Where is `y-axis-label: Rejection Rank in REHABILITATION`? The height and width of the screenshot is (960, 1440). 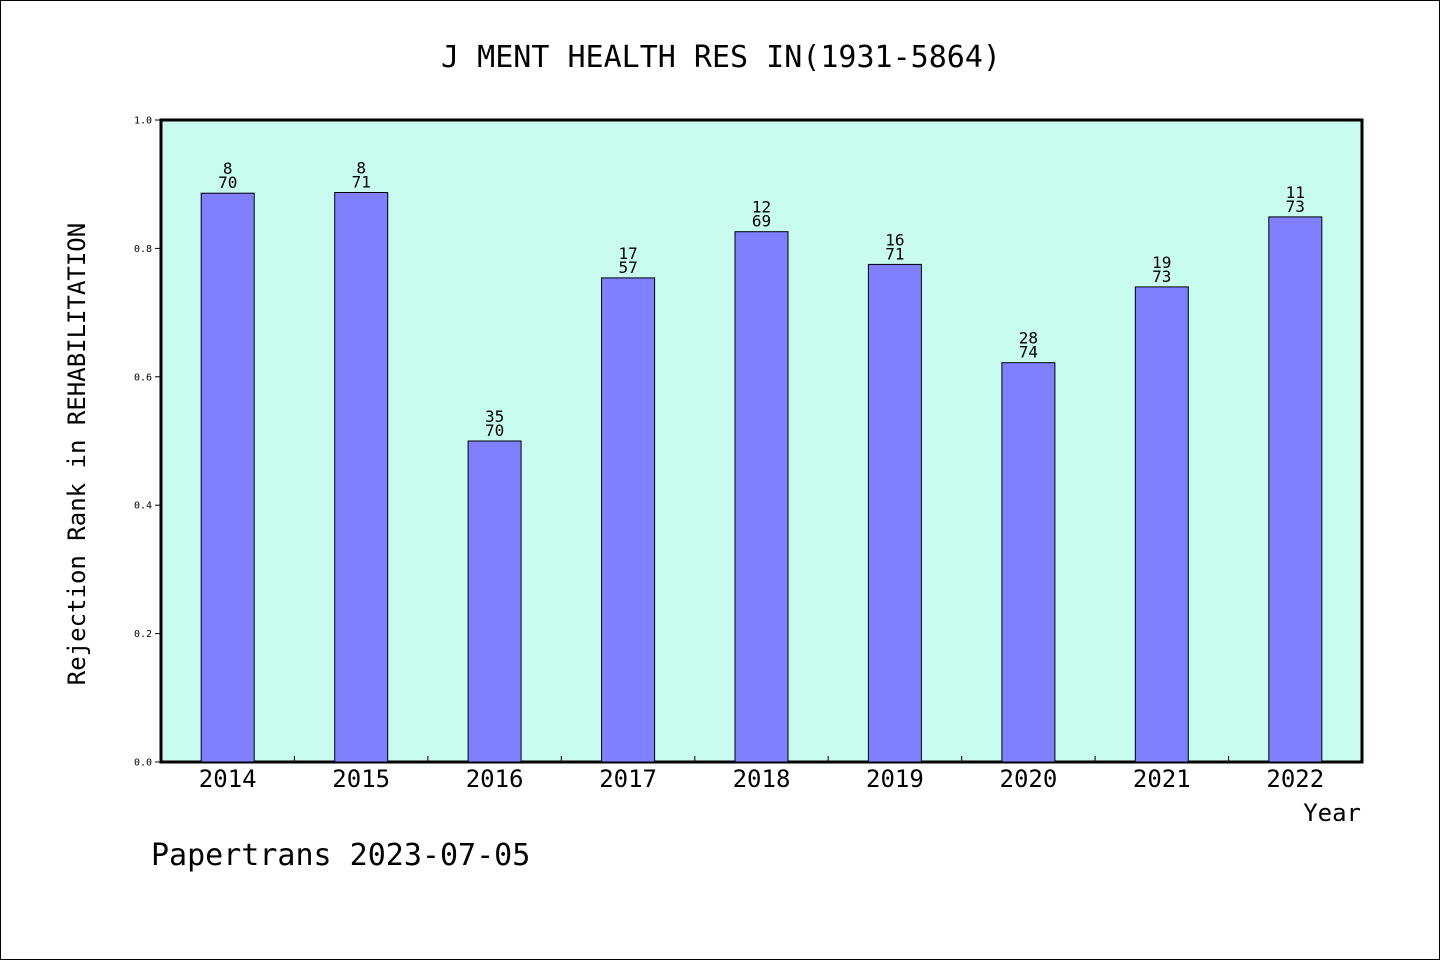 y-axis-label: Rejection Rank in REHABILITATION is located at coordinates (77, 454).